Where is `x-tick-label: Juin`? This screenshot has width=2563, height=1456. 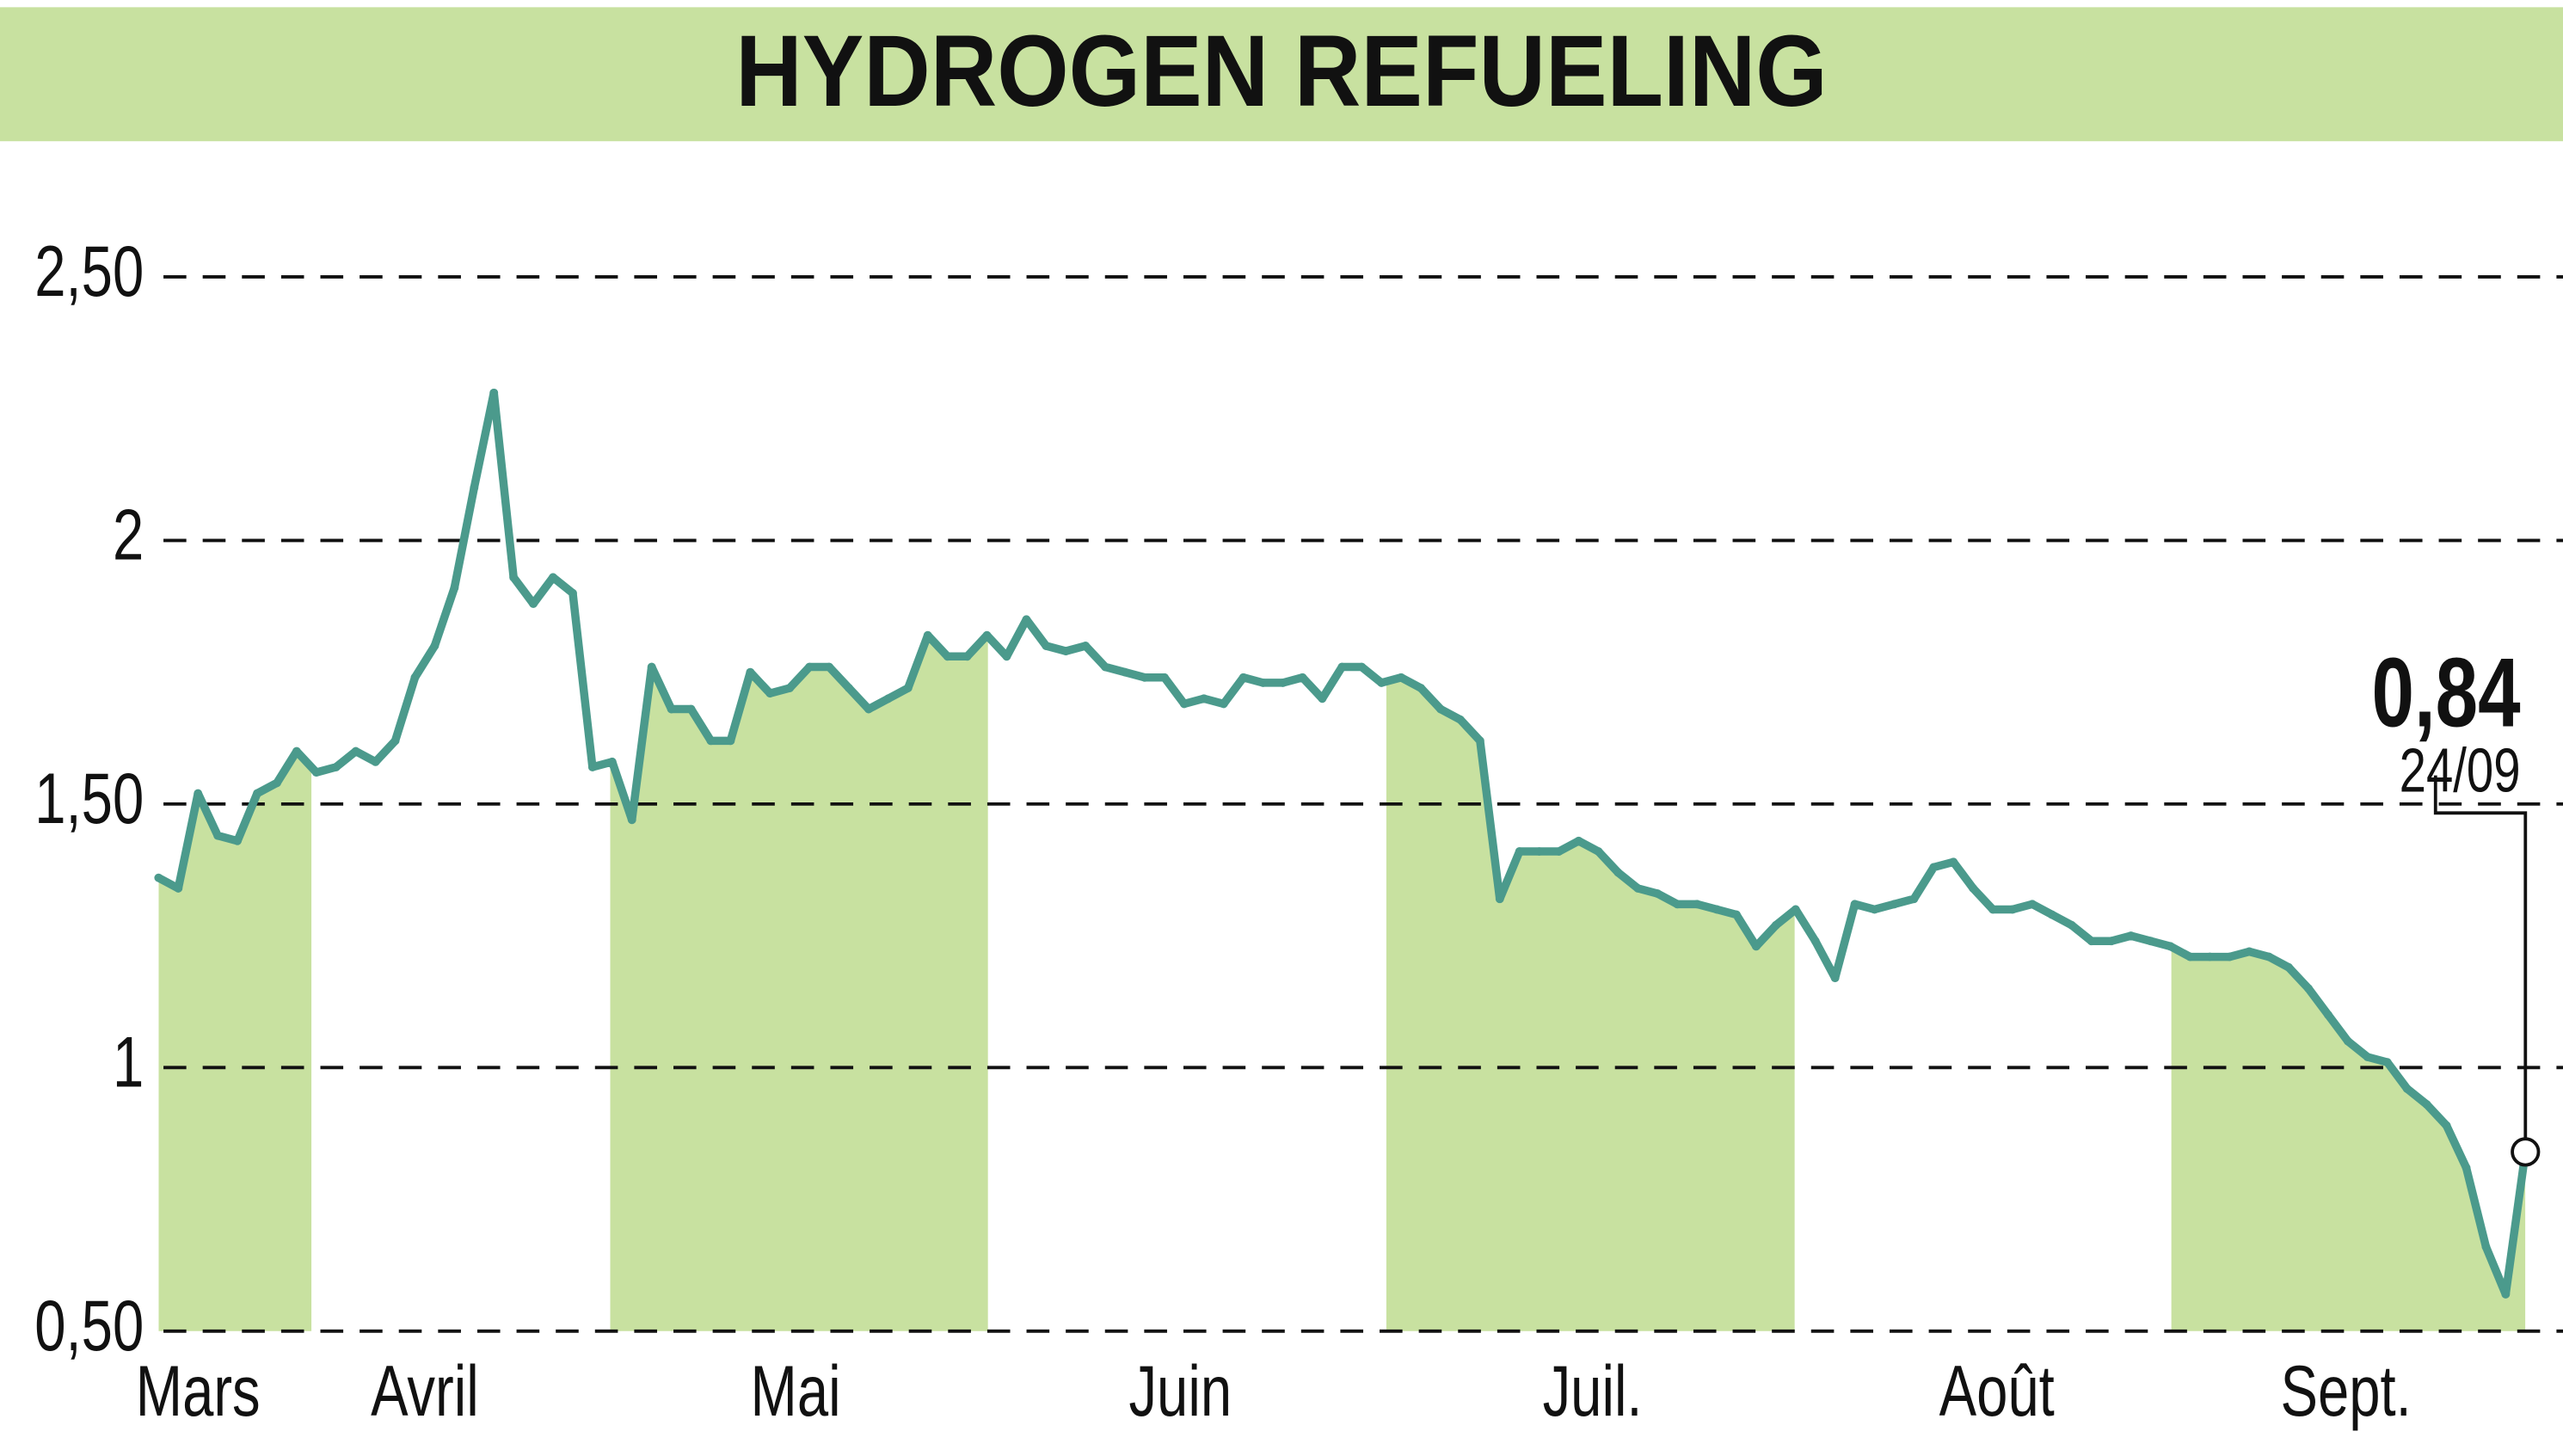 x-tick-label: Juin is located at coordinates (1180, 1391).